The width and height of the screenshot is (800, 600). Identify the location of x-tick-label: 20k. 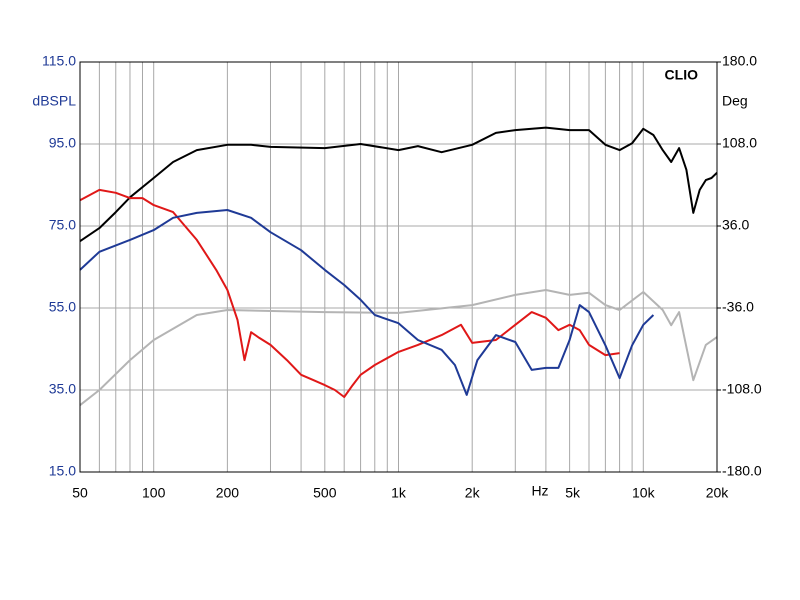
(718, 493).